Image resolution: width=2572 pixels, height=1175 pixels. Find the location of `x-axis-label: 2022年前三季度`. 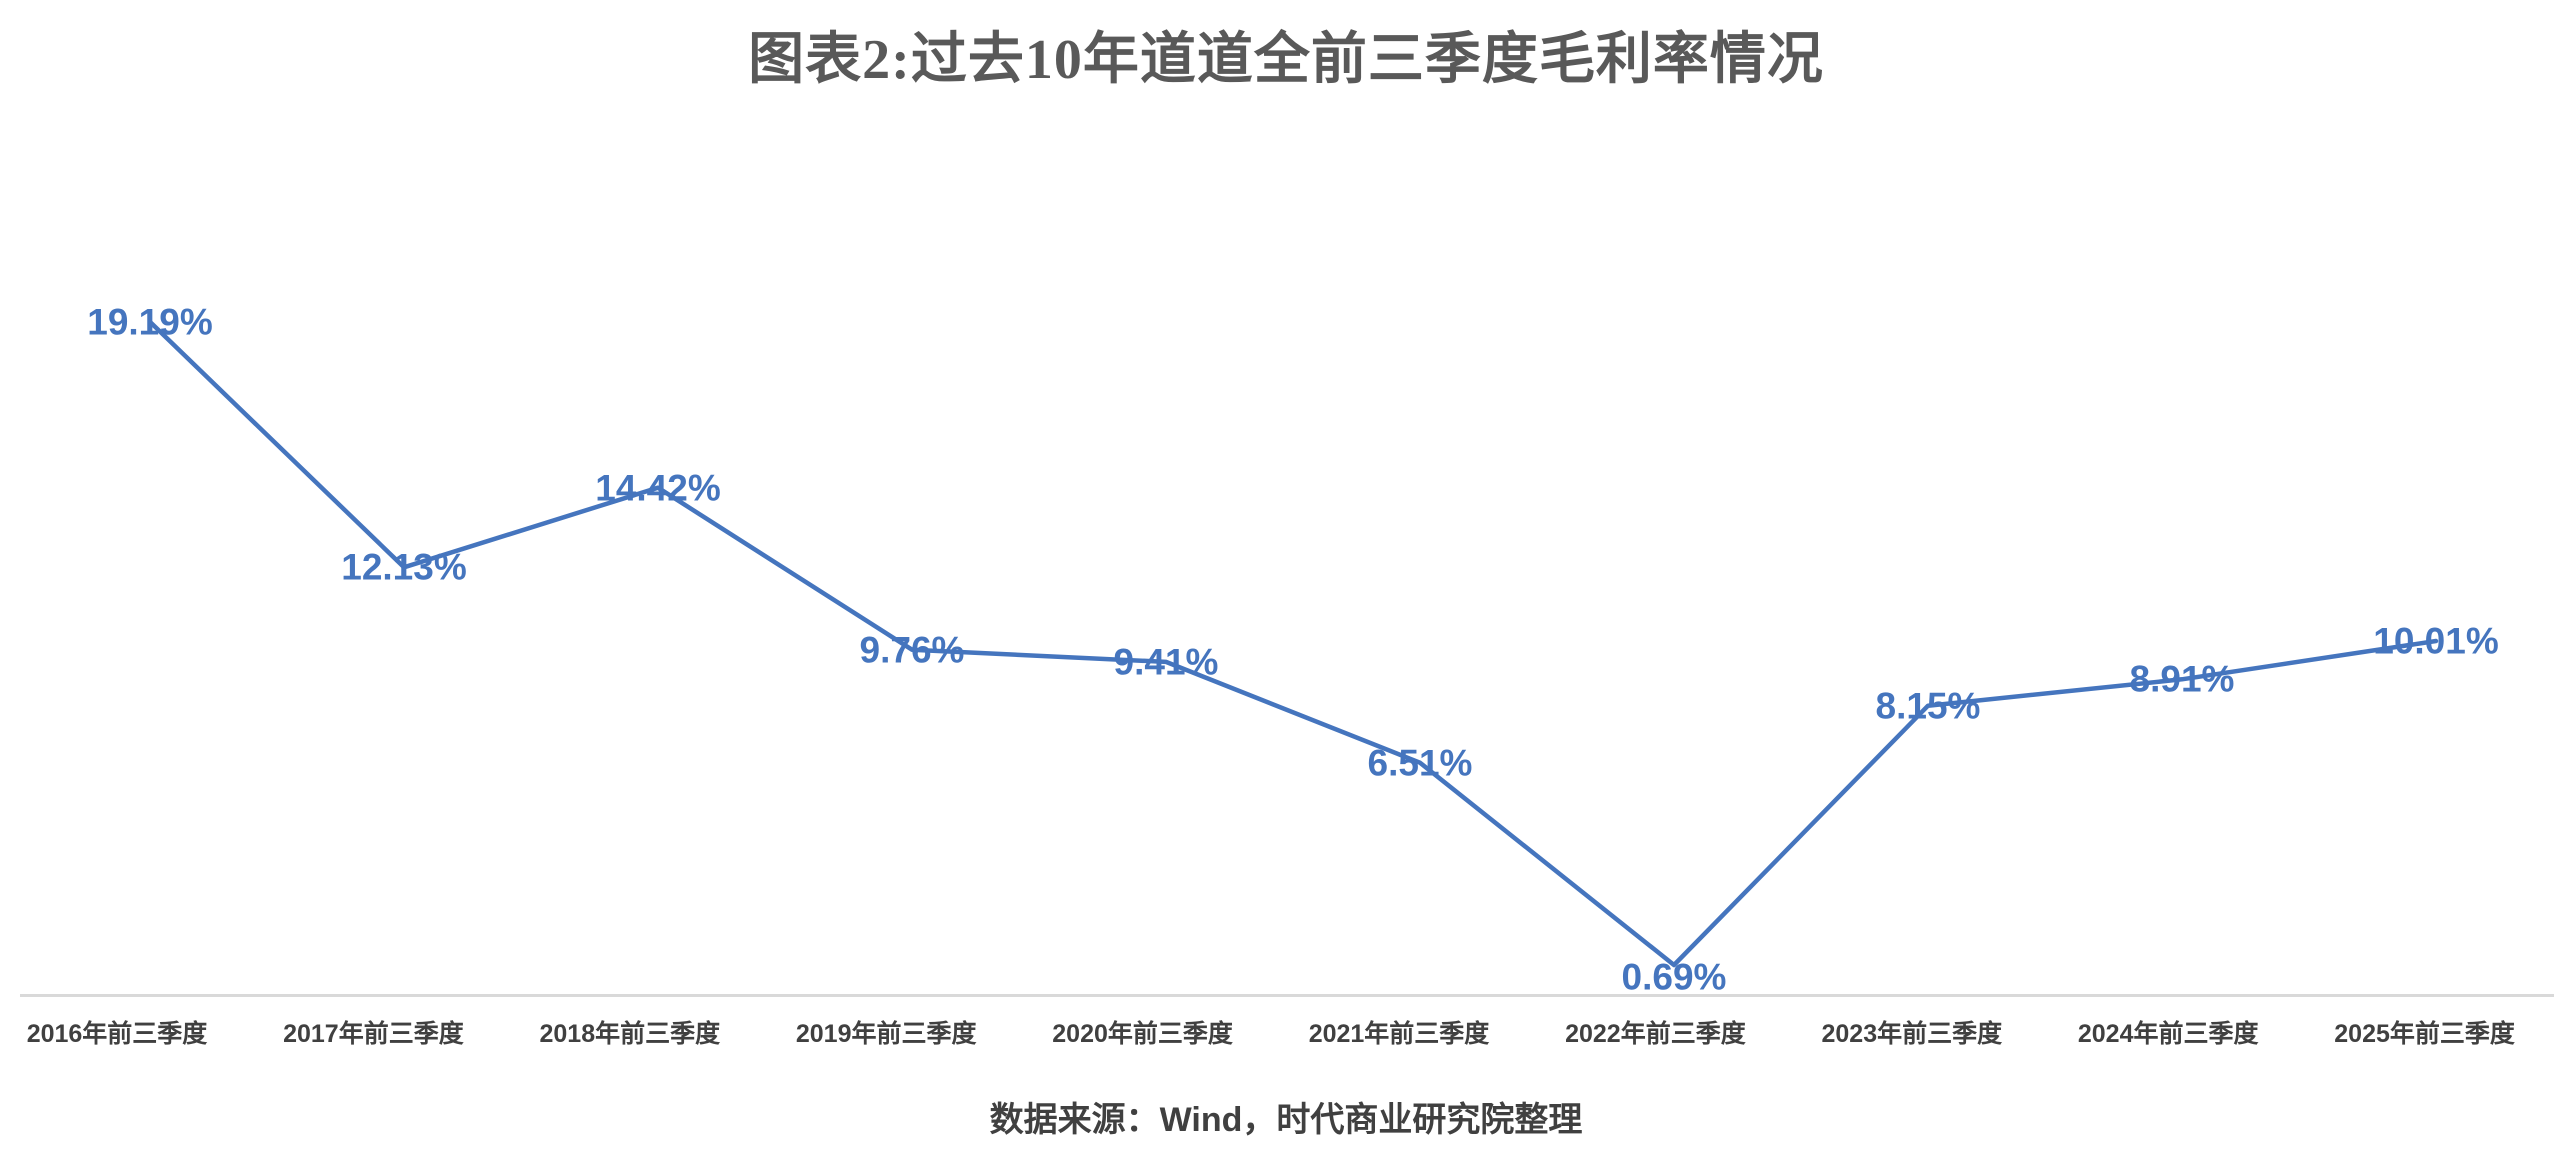

x-axis-label: 2022年前三季度 is located at coordinates (1655, 1034).